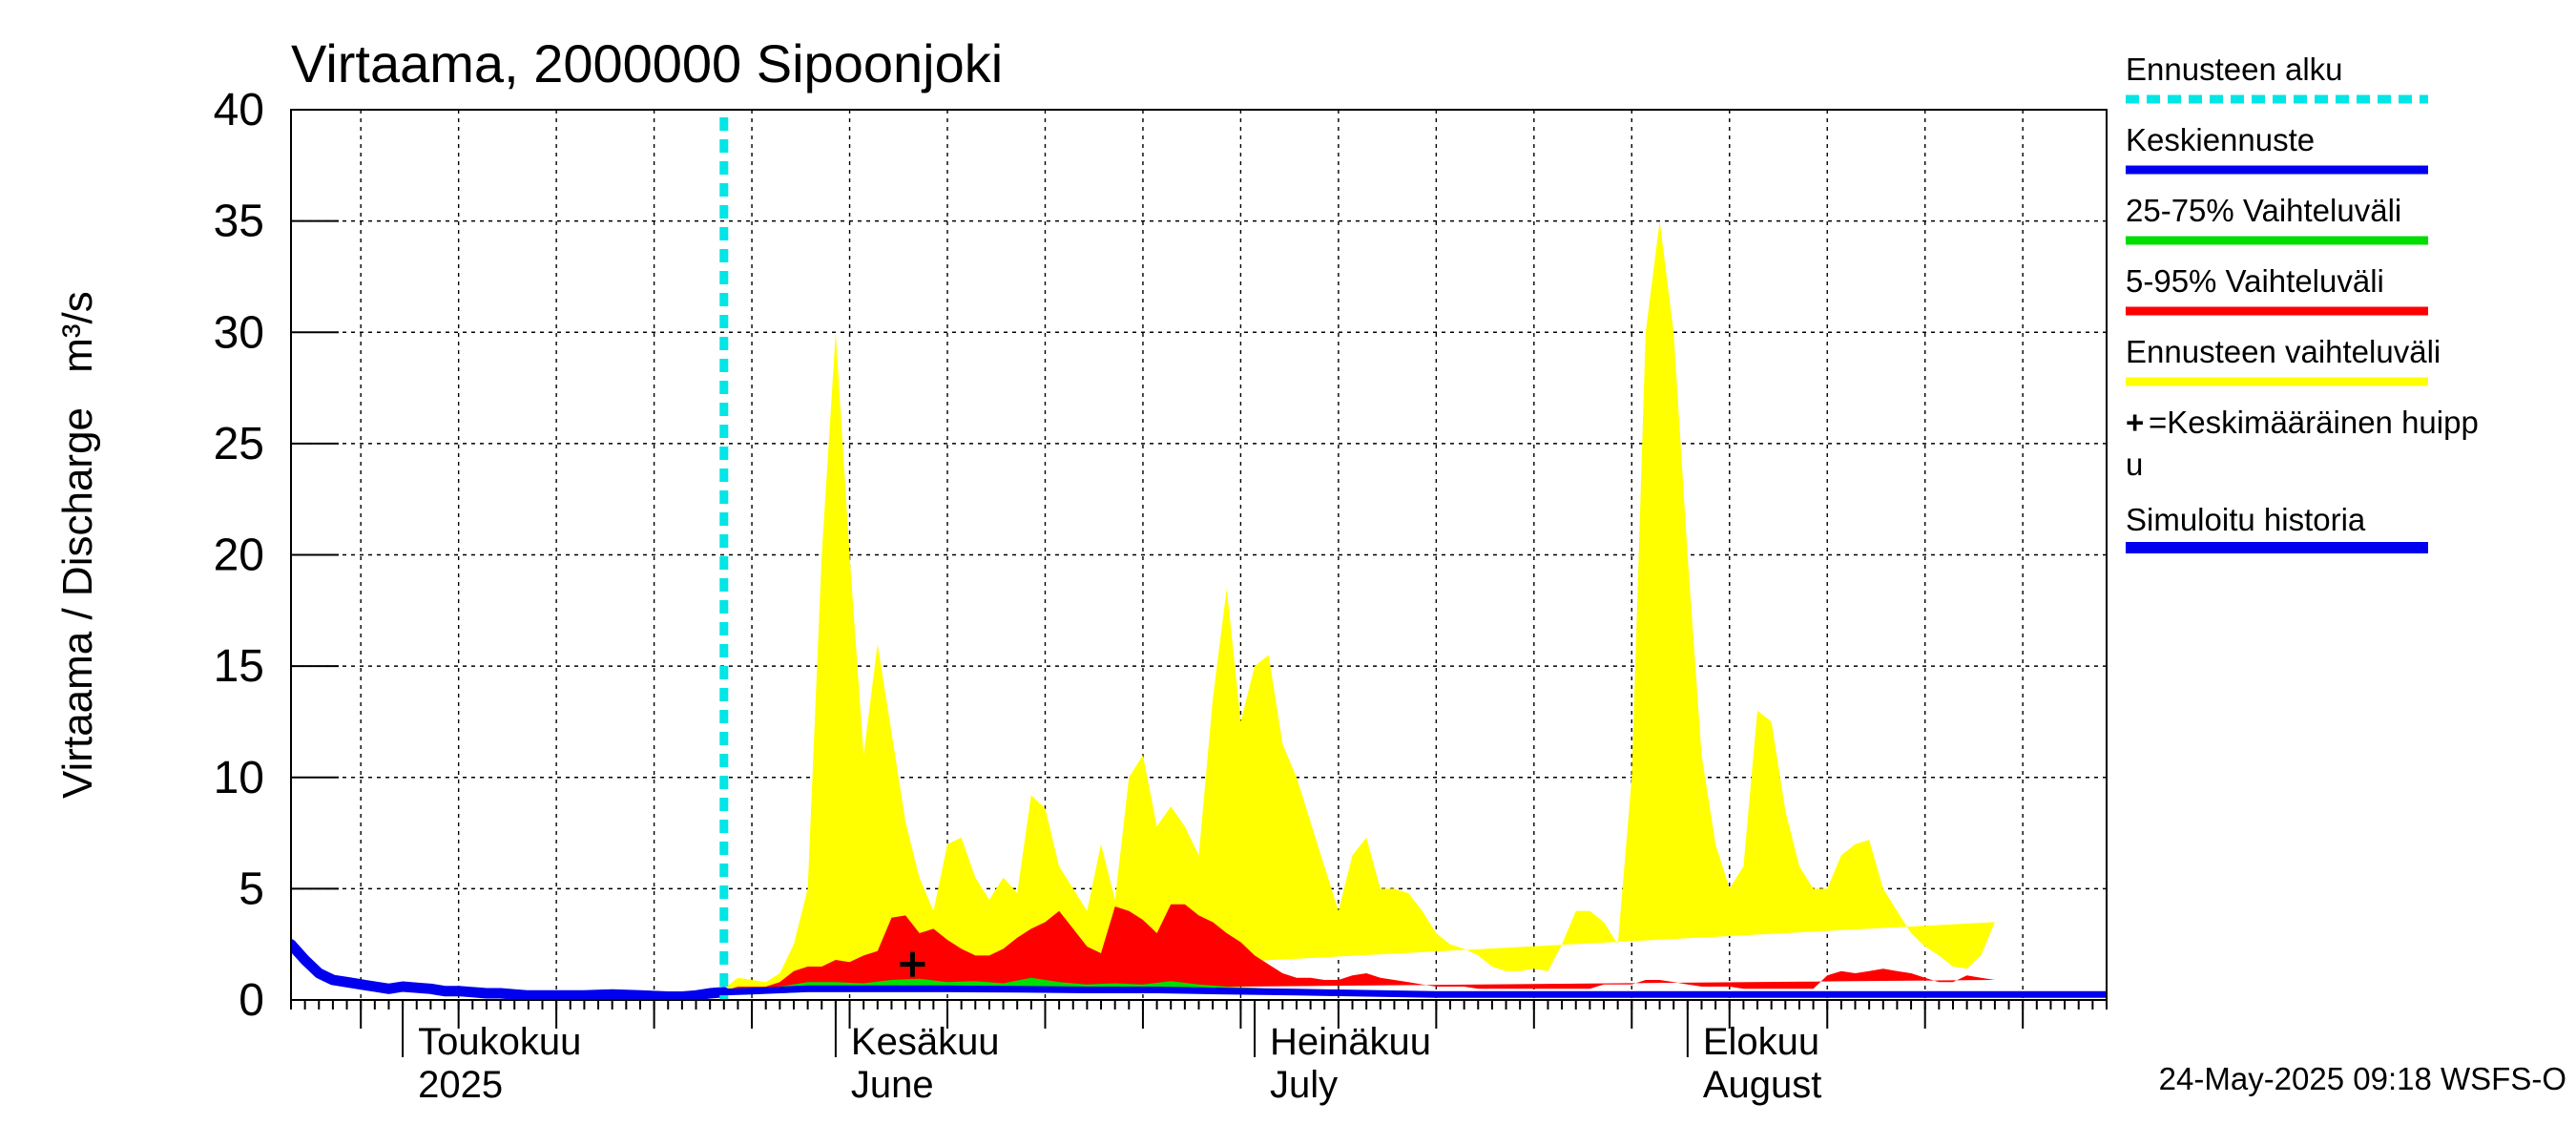 The height and width of the screenshot is (1145, 2576). I want to click on x-ticks, so click(1199, 1029).